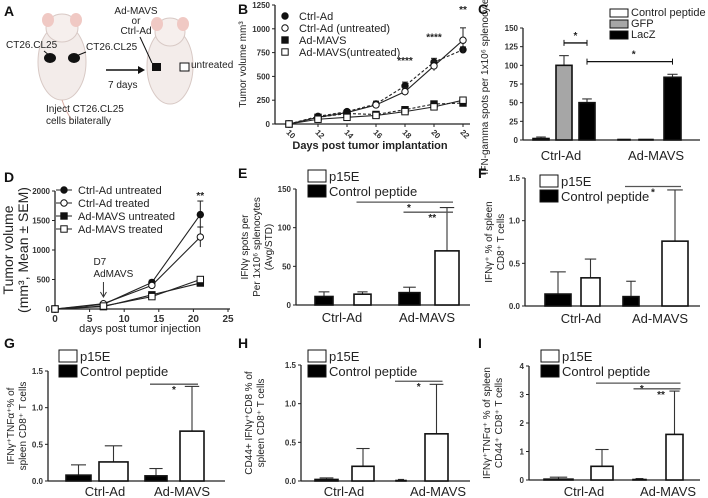 The height and width of the screenshot is (498, 708). I want to click on y-tick-label: 4, so click(522, 366).